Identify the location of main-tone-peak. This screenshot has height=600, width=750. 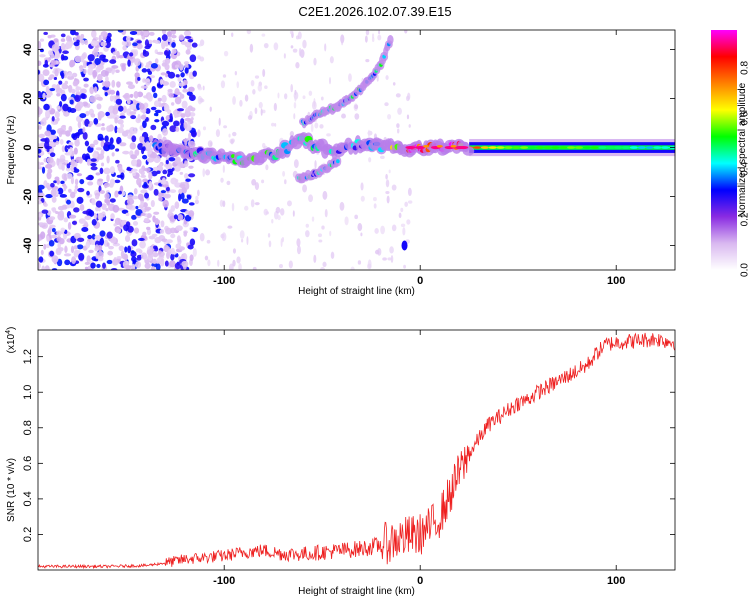
(420, 147).